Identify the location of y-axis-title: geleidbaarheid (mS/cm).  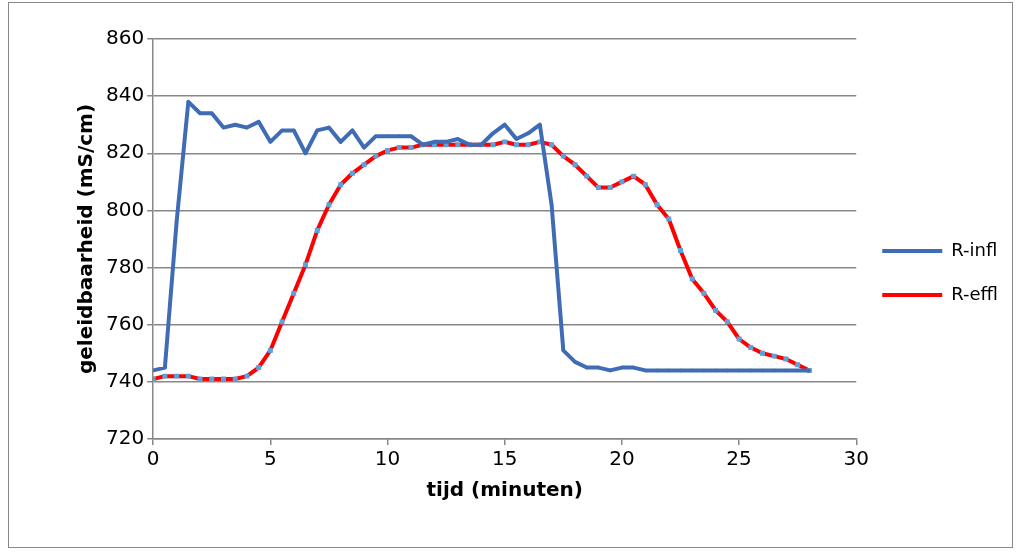
(85, 239).